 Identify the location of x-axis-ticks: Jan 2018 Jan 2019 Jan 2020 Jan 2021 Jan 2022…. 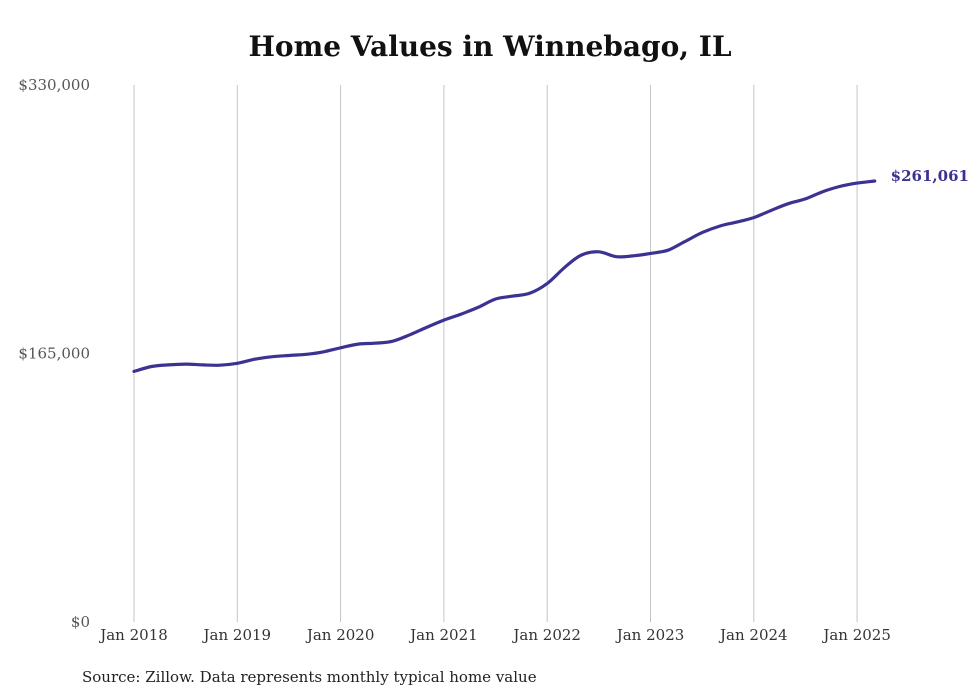
(494, 635).